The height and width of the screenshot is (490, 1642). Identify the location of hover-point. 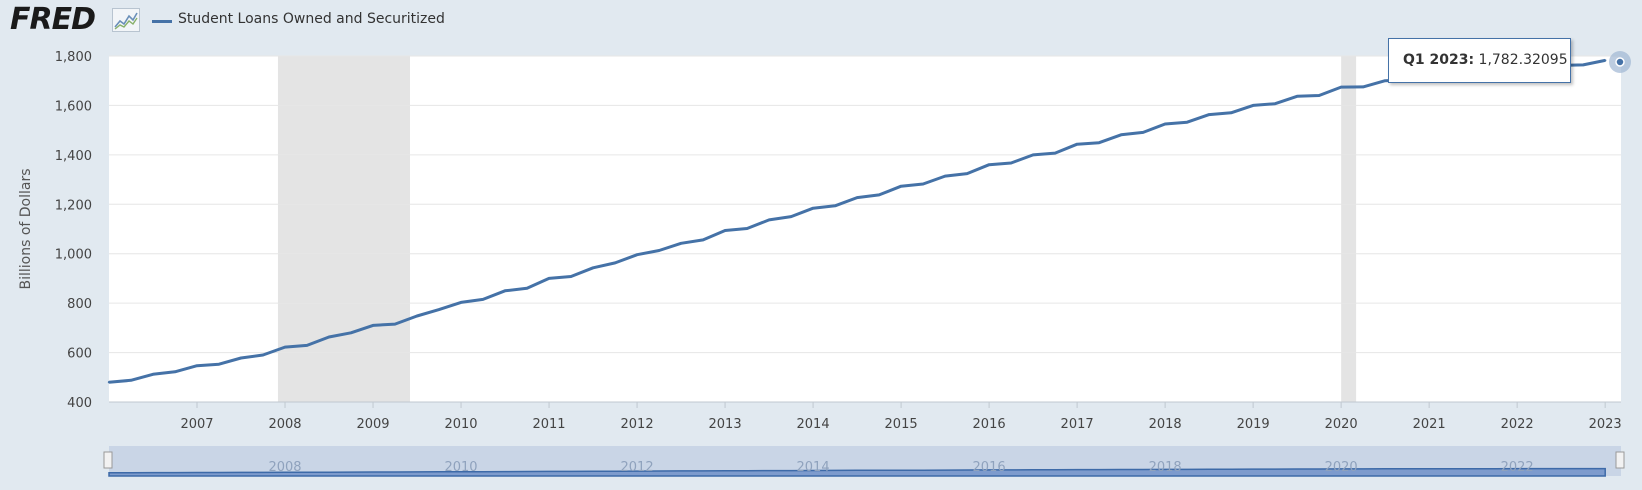
(1620, 62).